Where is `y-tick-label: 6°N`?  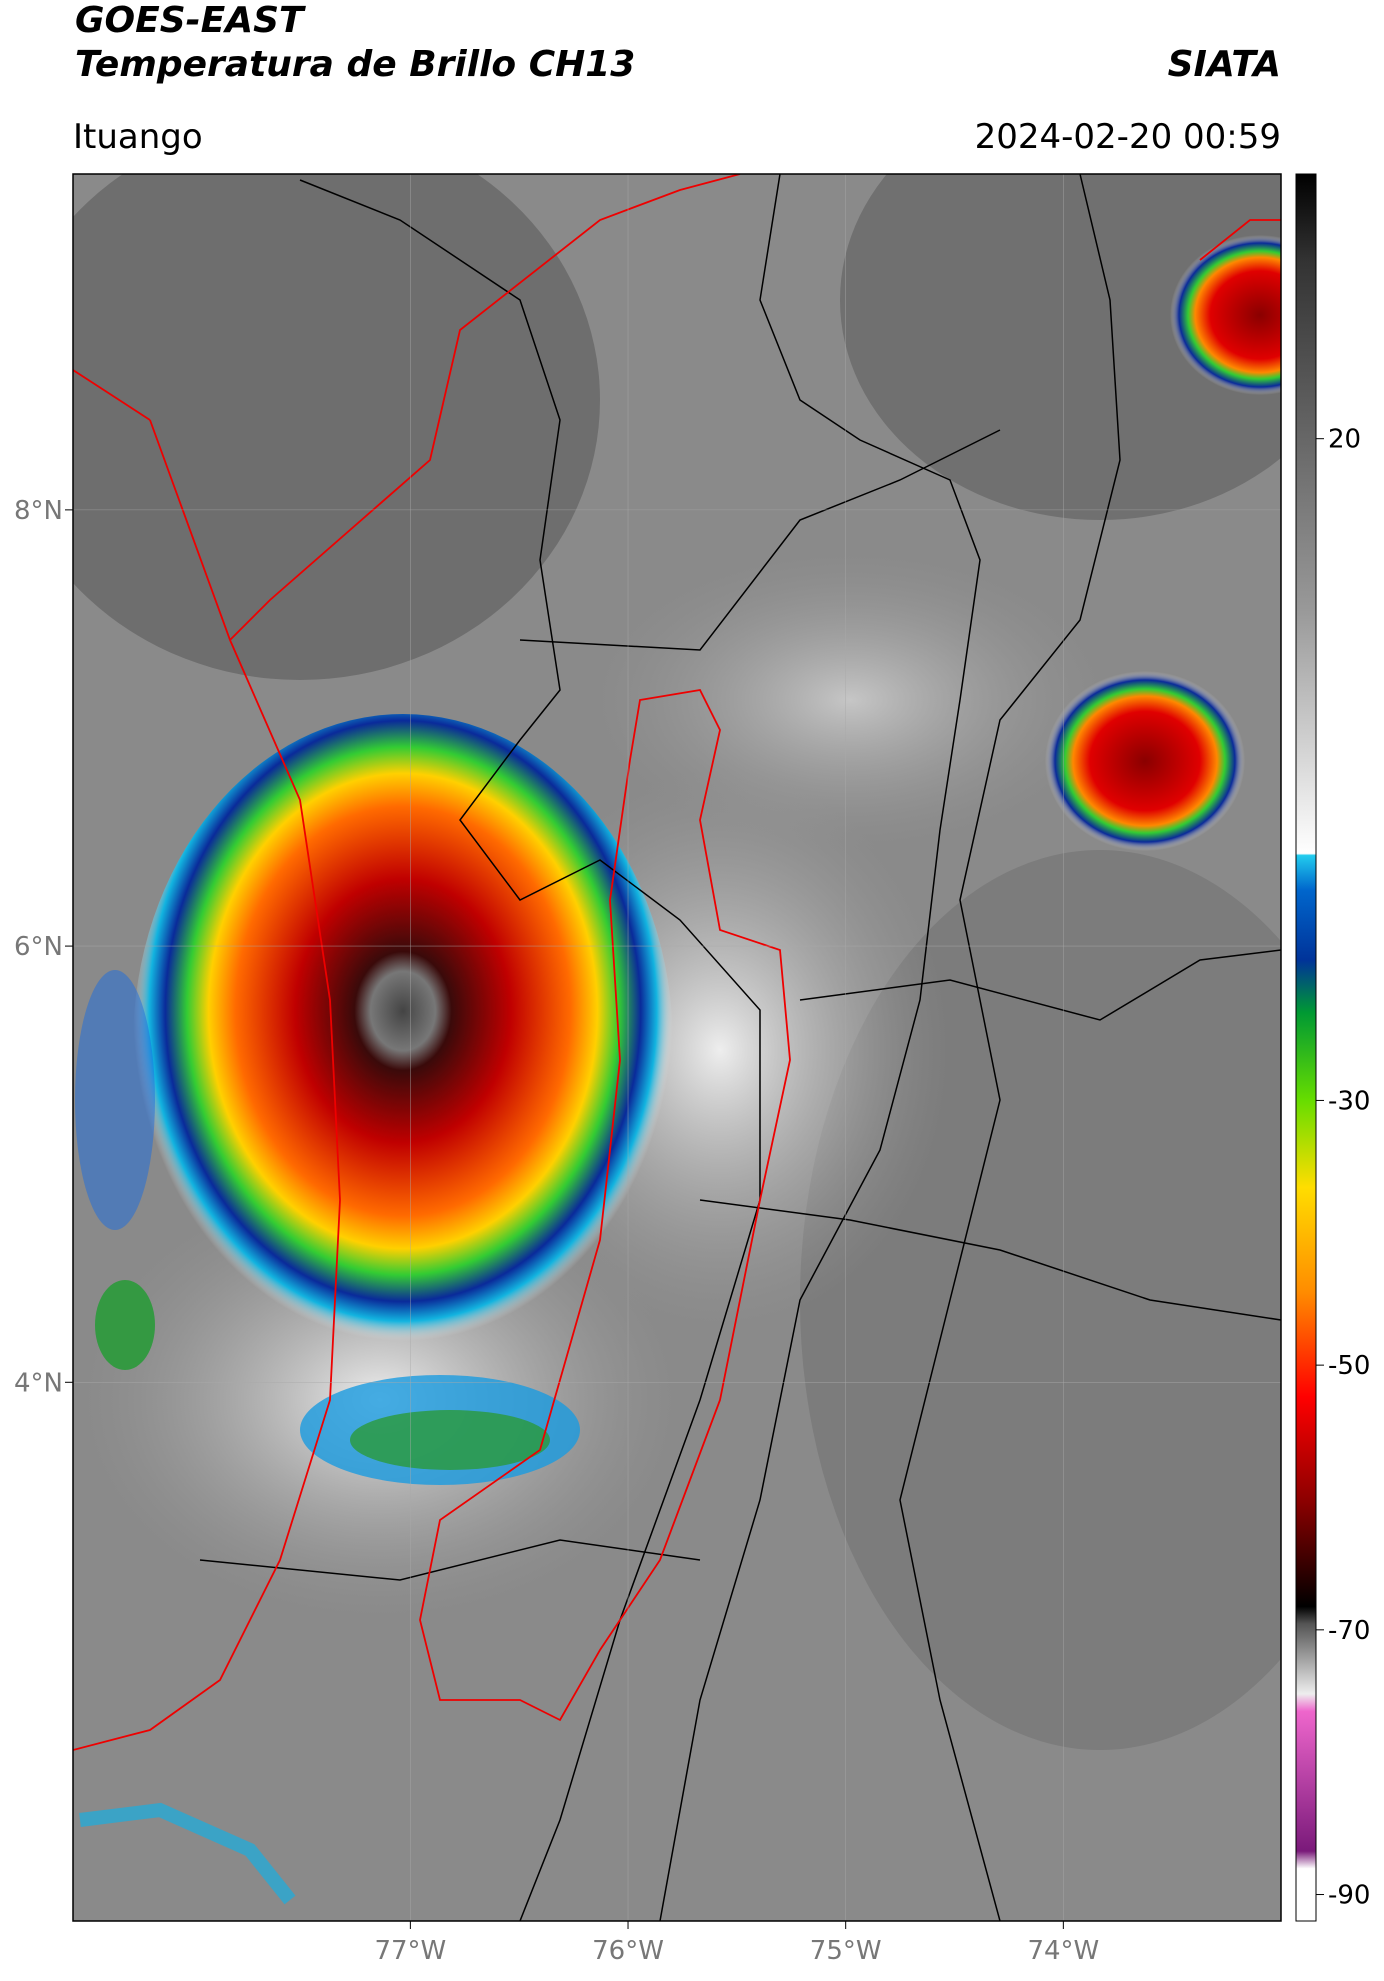 y-tick-label: 6°N is located at coordinates (38, 947).